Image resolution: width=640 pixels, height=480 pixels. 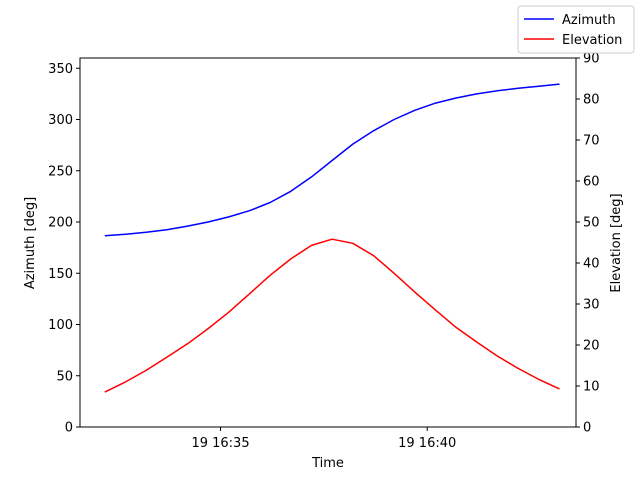 What do you see at coordinates (591, 223) in the screenshot?
I see `y-right-tick-label: 50` at bounding box center [591, 223].